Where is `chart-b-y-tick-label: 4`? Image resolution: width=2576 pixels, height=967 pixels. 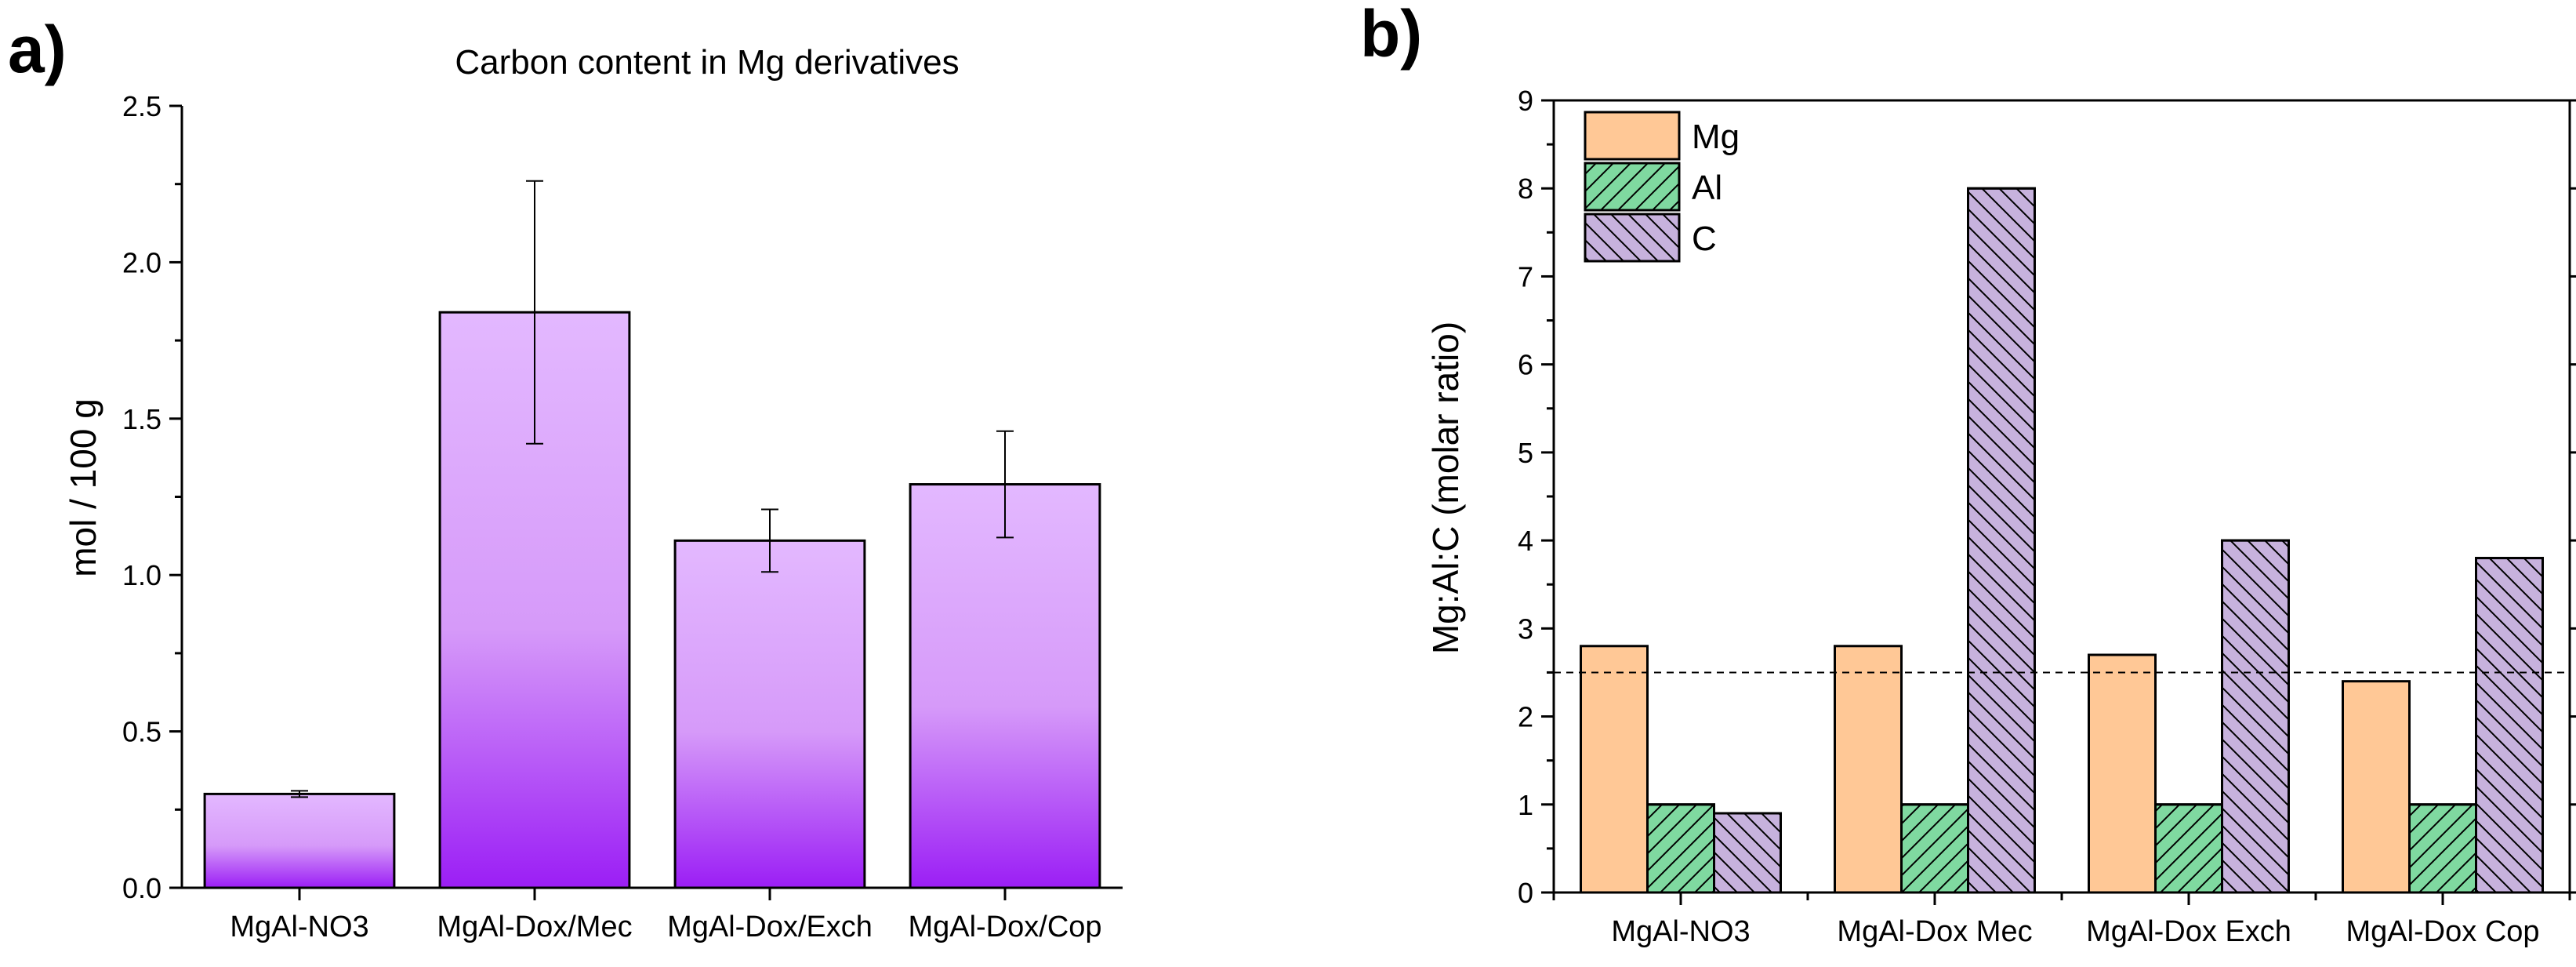
chart-b-y-tick-label: 4 is located at coordinates (1526, 541).